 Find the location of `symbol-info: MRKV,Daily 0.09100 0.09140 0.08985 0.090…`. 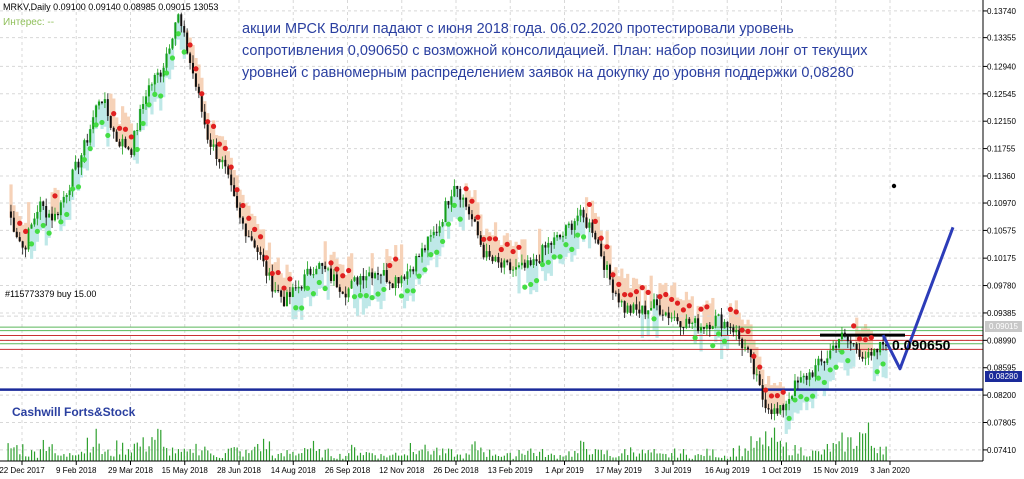

symbol-info: MRKV,Daily 0.09100 0.09140 0.08985 0.090… is located at coordinates (111, 7).